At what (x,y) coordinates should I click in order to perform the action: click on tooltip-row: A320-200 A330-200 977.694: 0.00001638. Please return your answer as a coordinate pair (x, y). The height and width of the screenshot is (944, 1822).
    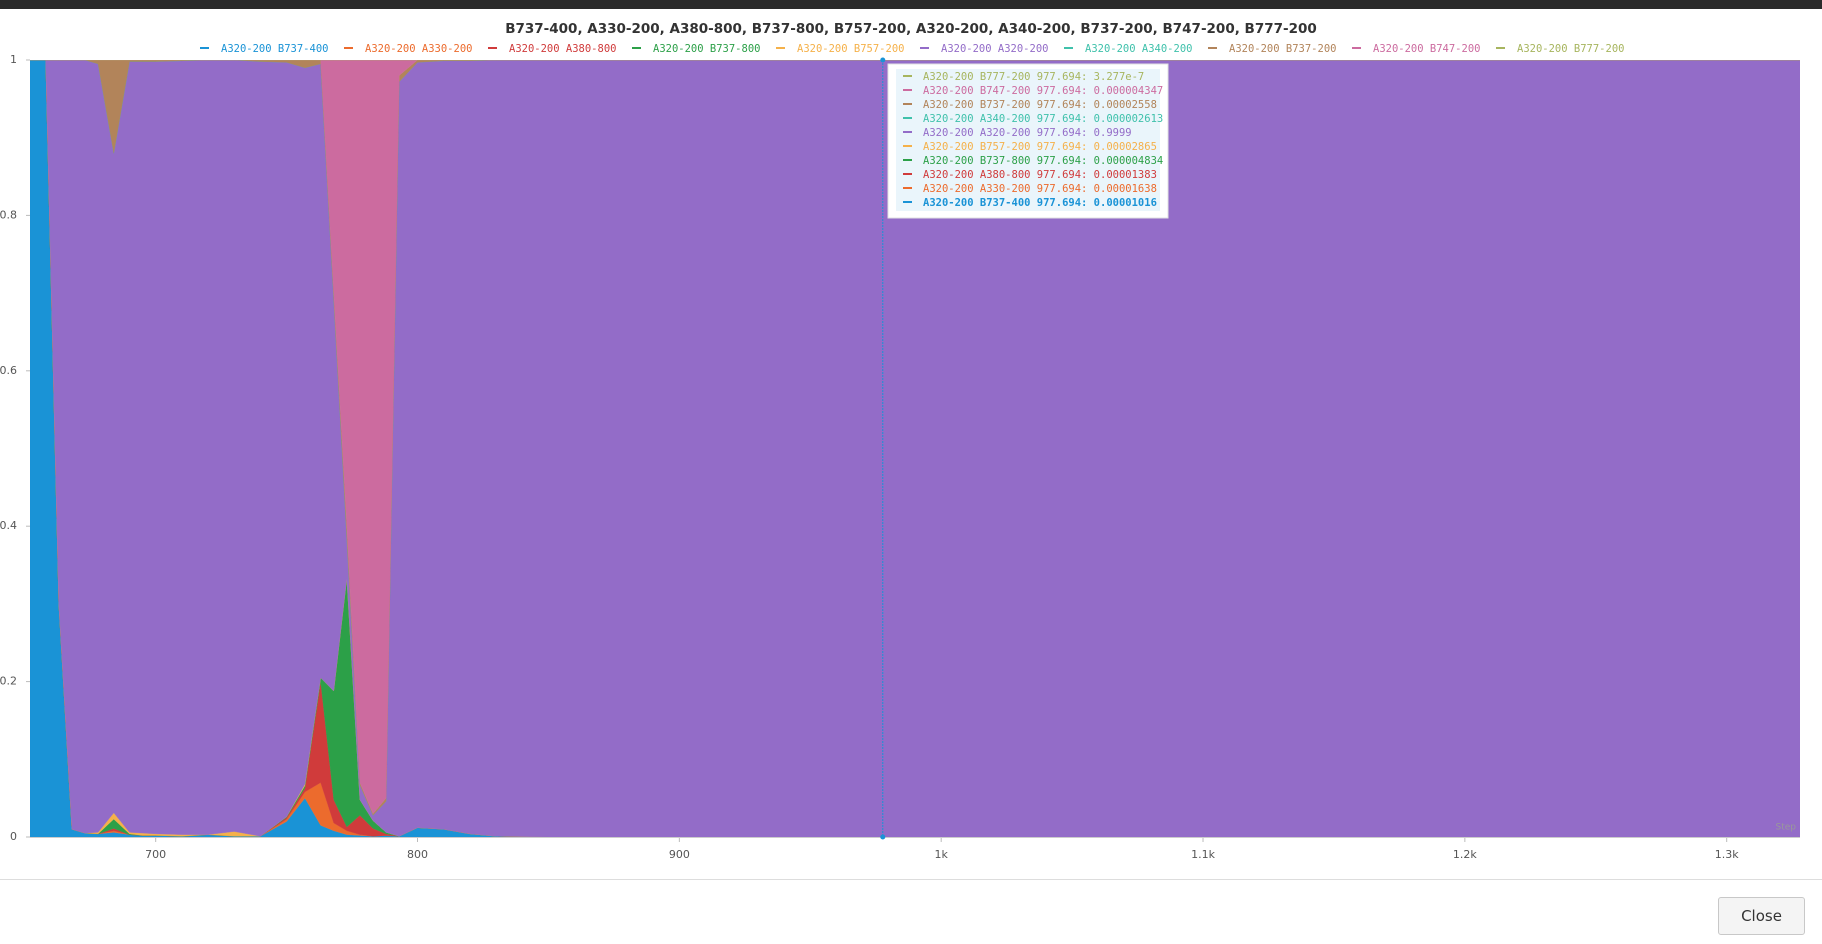
    Looking at the image, I should click on (1040, 189).